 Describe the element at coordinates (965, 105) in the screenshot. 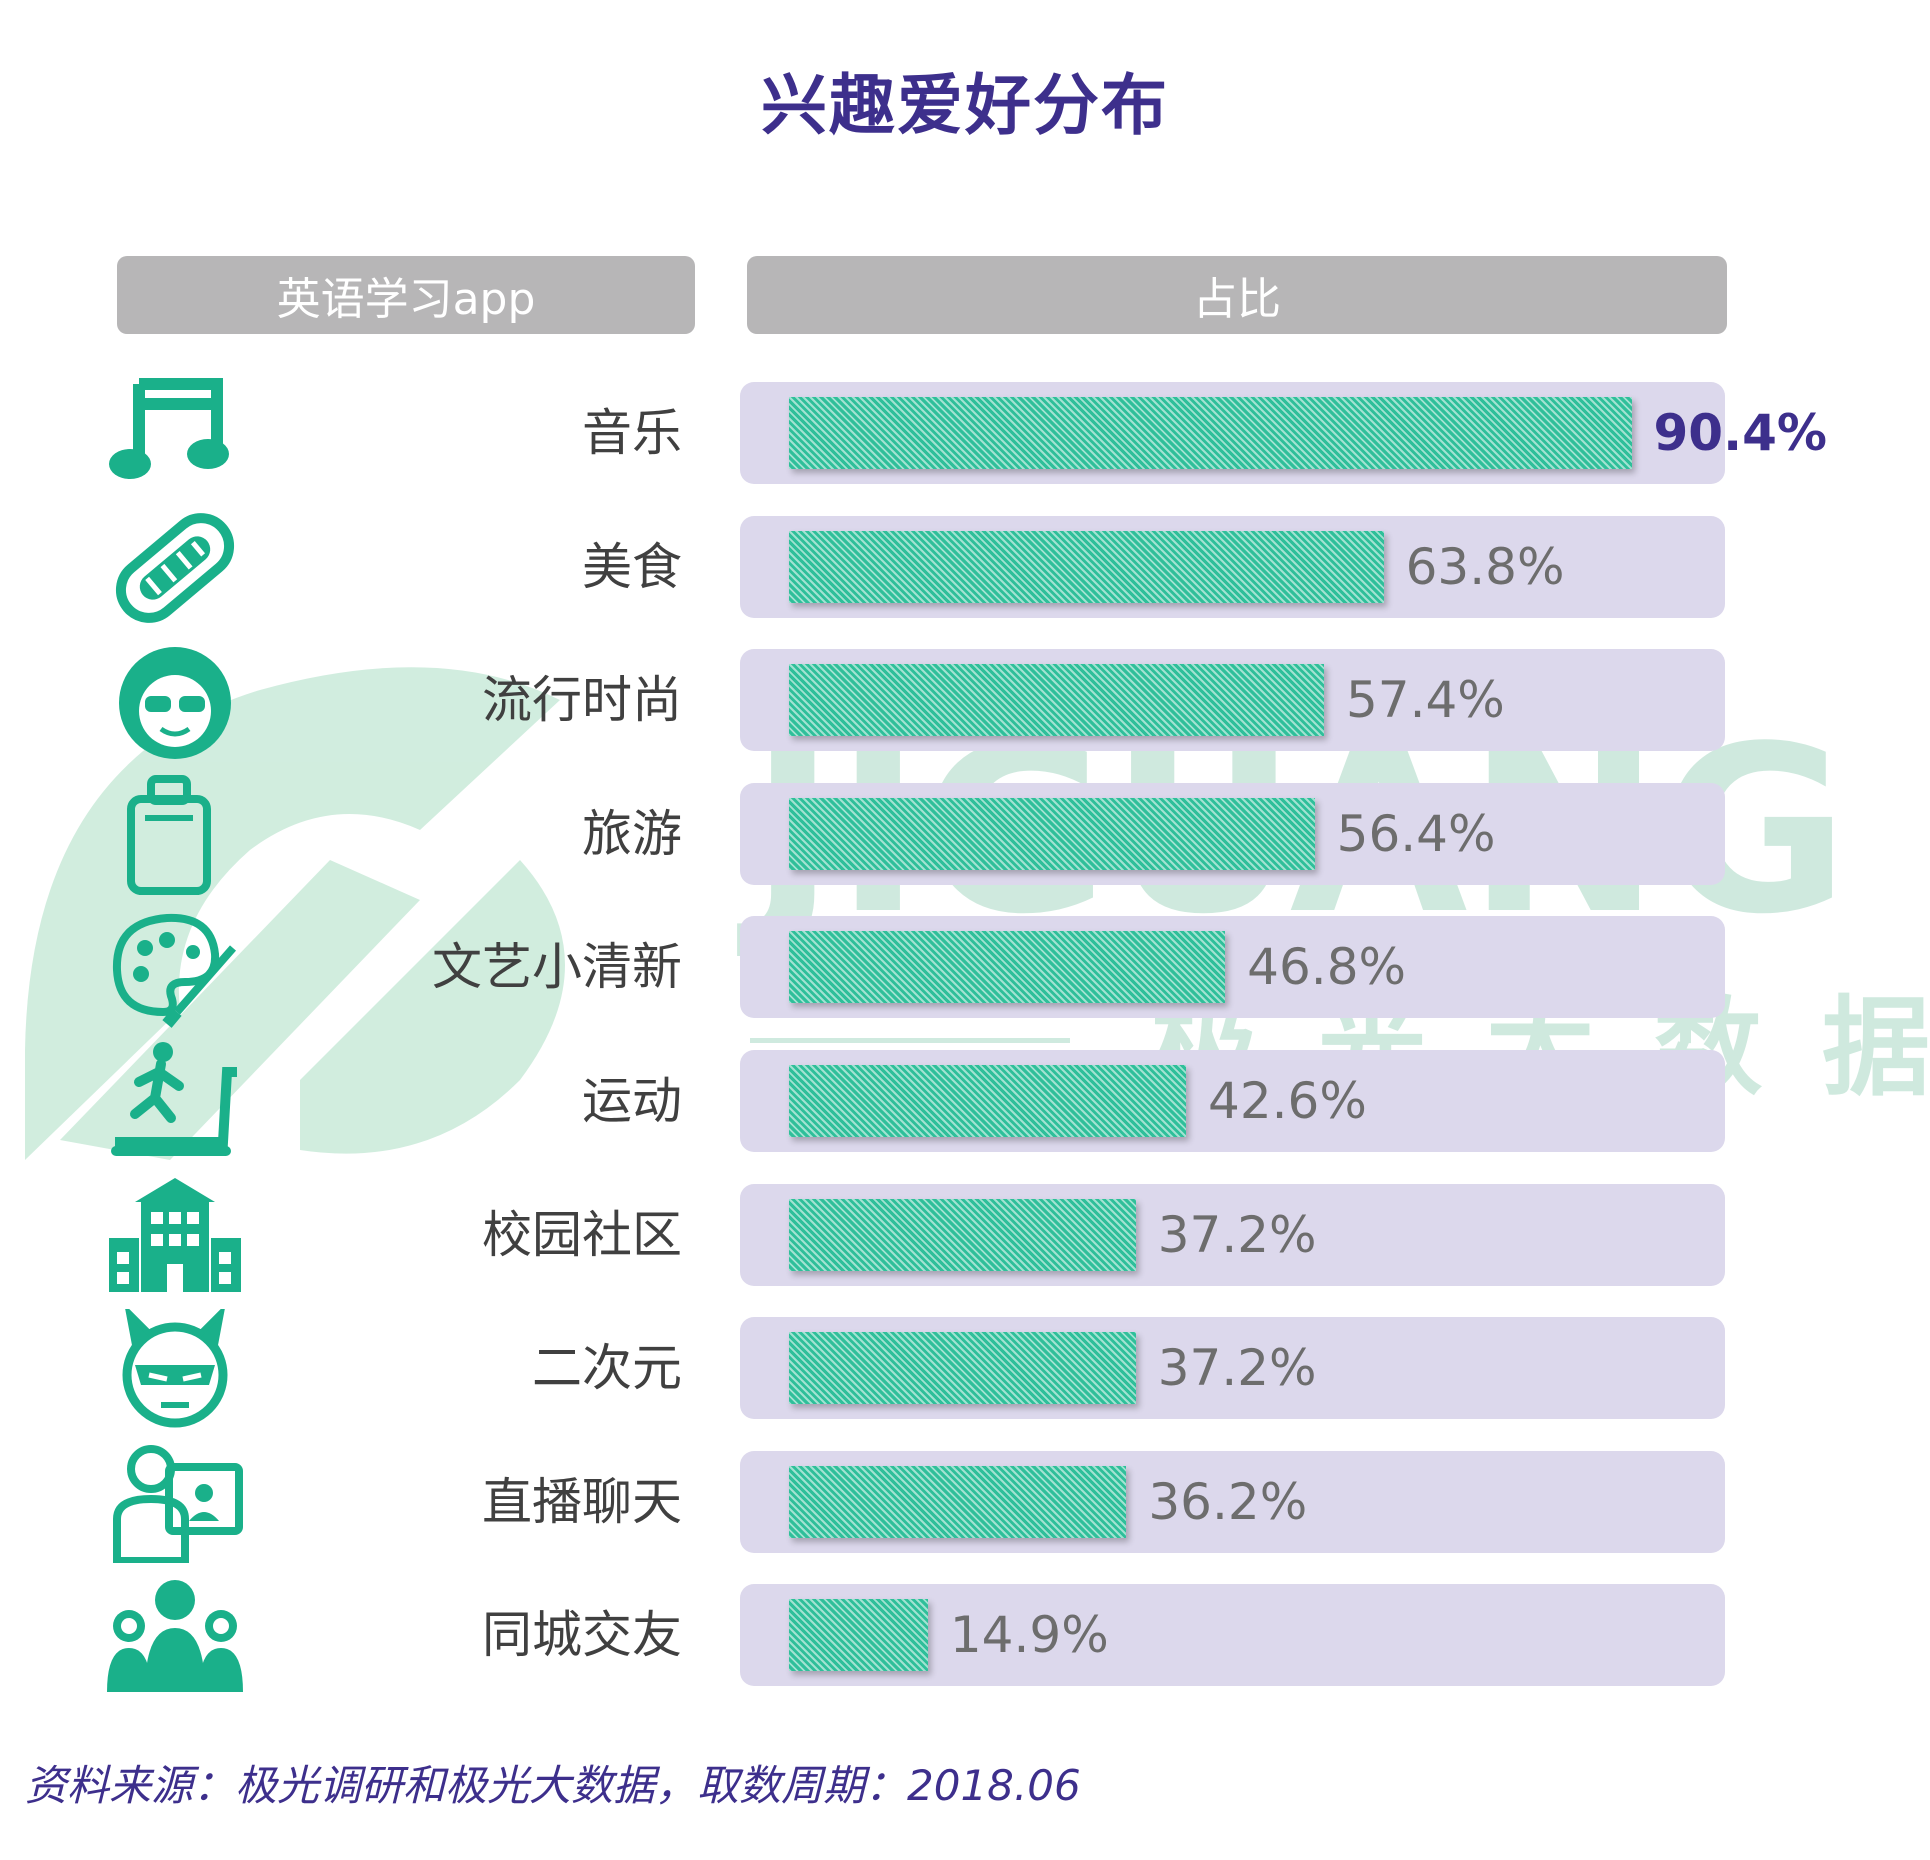

I see `chart-title: 兴趣爱好分布` at that location.